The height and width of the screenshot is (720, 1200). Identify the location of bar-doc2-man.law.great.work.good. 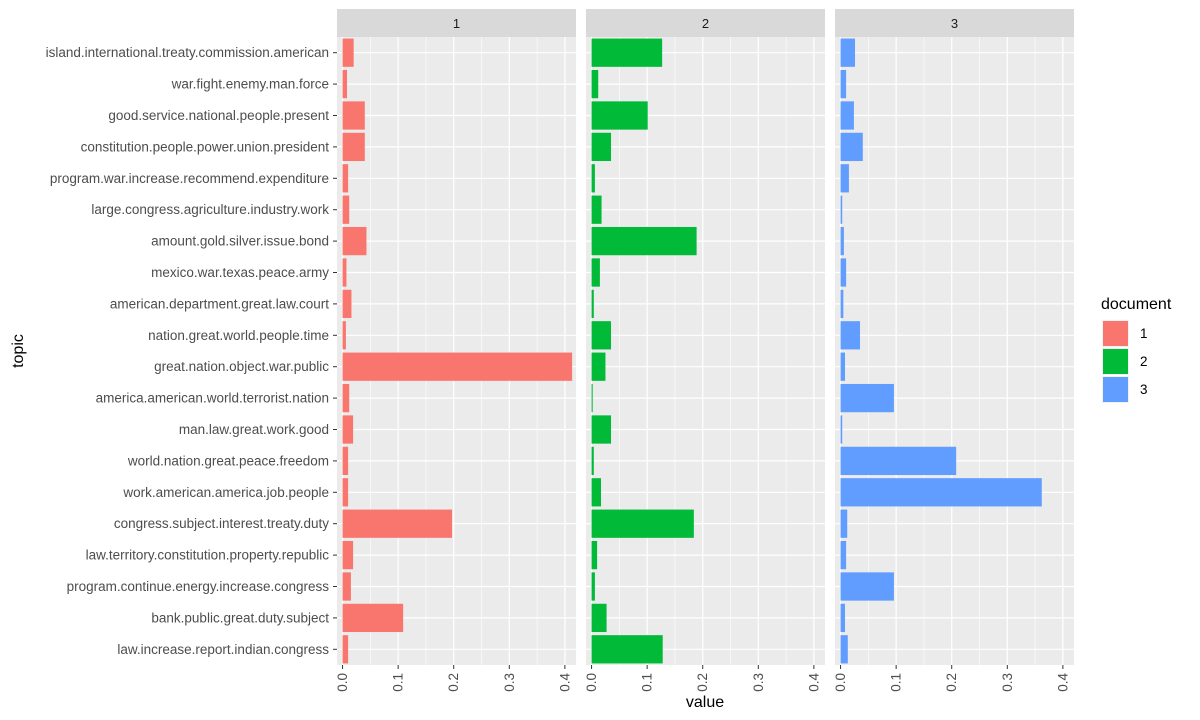
(601, 429).